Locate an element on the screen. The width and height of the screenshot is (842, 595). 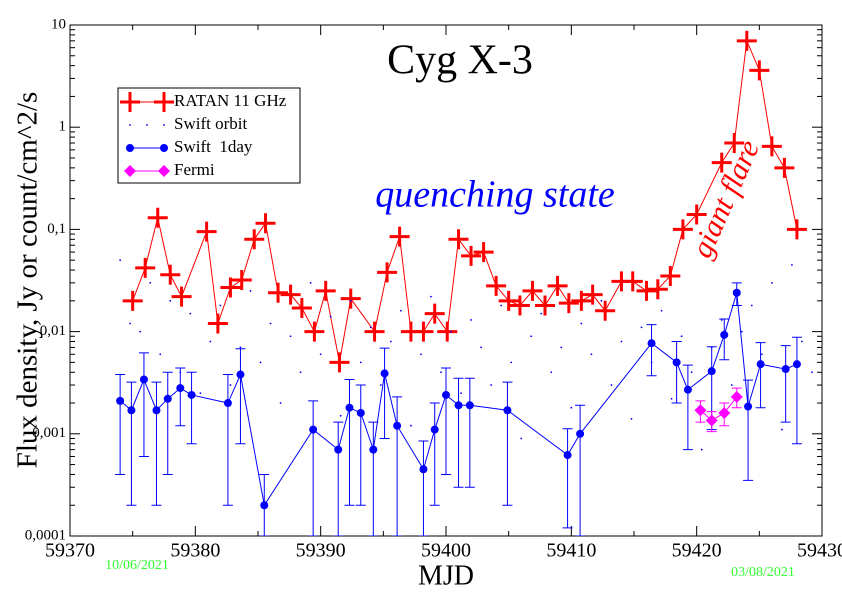
x-tick-label: 59390 is located at coordinates (321, 551).